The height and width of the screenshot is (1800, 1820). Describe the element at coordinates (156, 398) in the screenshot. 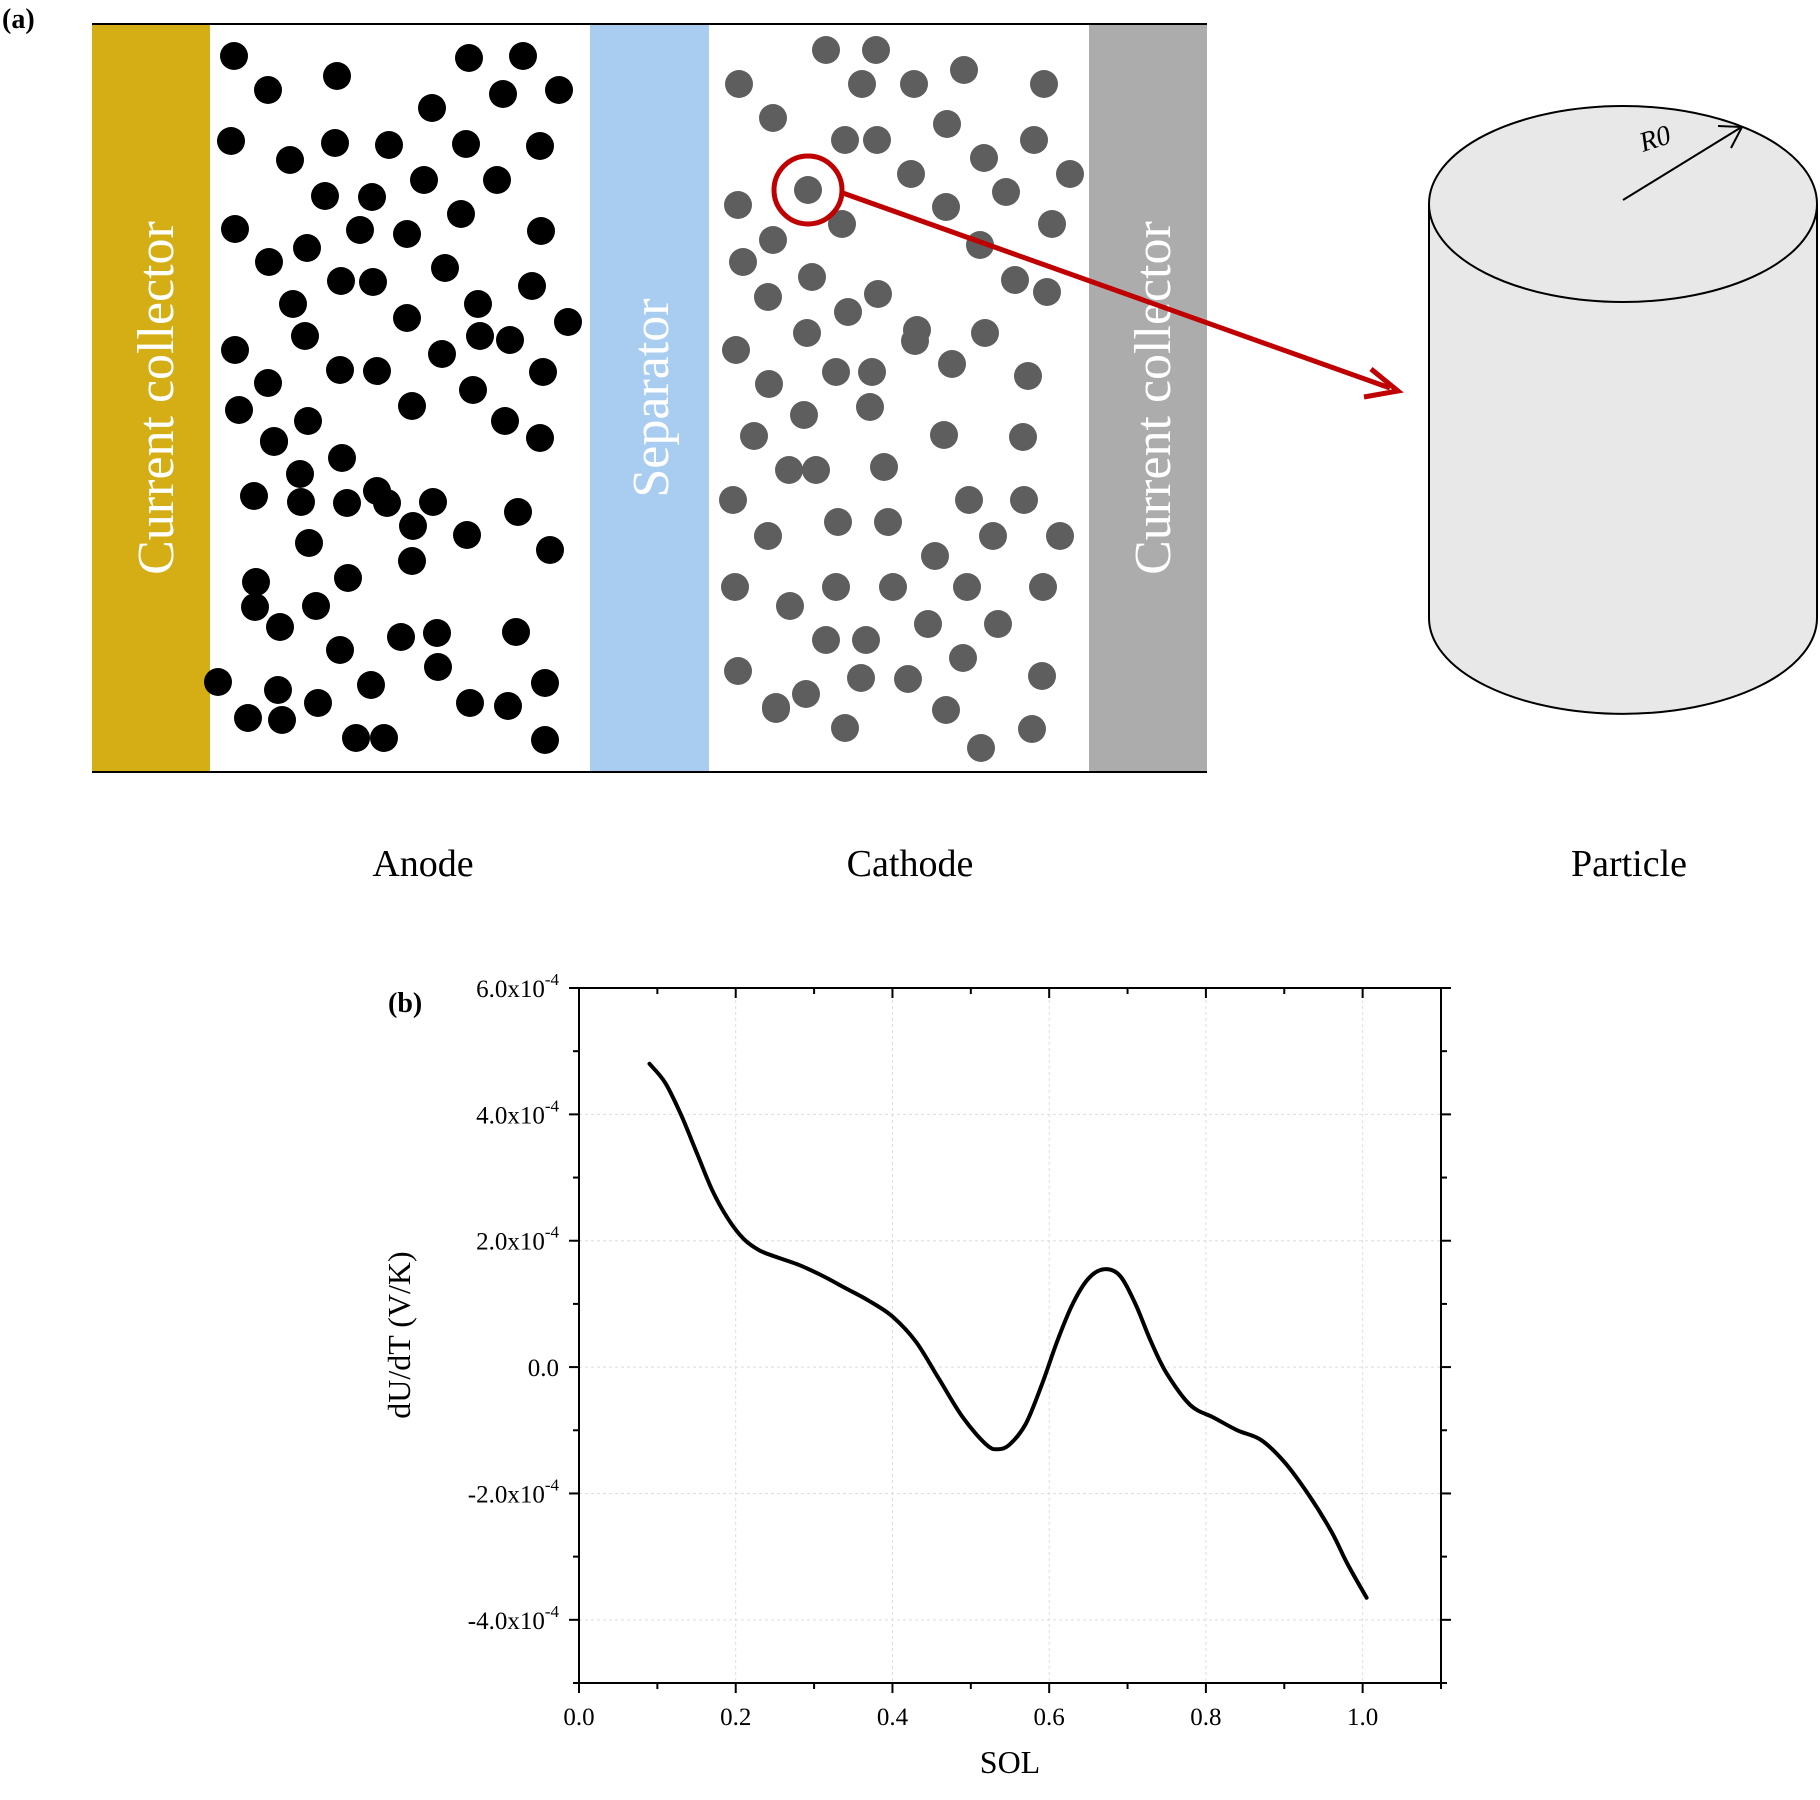

I see `left-collector-label: Current collector` at that location.